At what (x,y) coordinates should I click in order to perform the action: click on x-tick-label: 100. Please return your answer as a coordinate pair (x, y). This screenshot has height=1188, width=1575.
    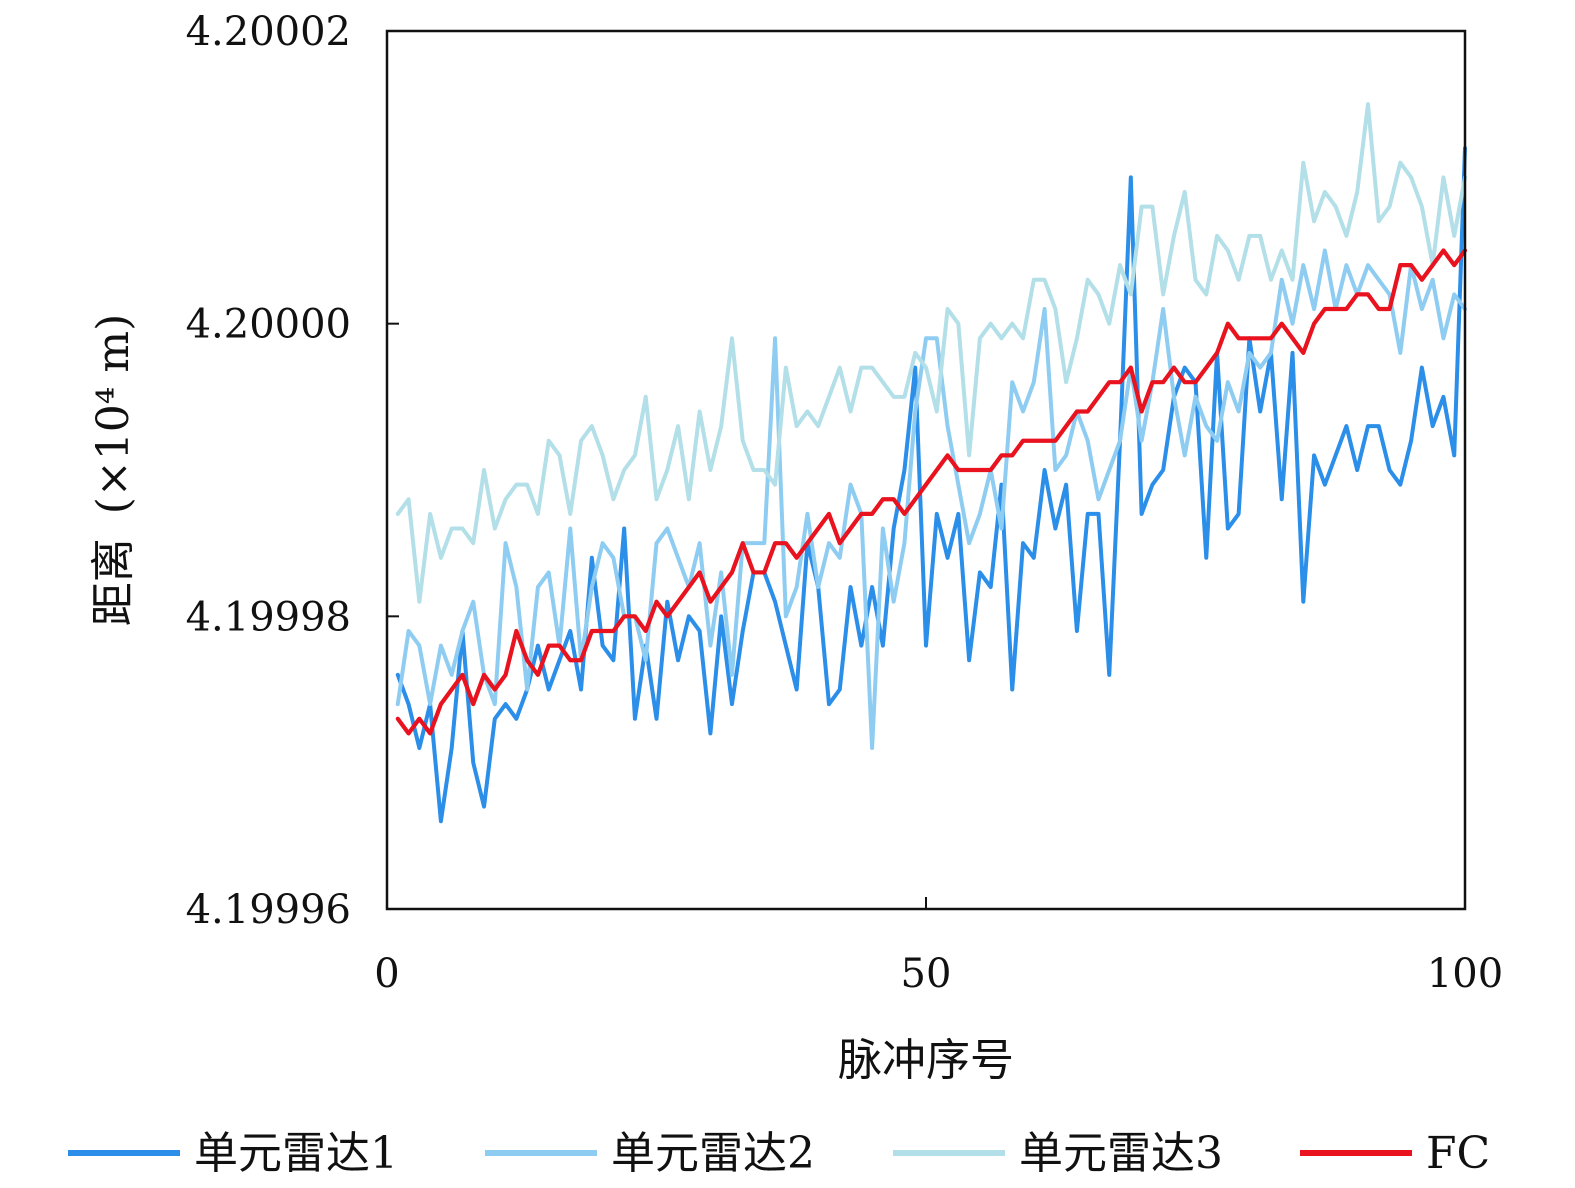
    Looking at the image, I should click on (1465, 974).